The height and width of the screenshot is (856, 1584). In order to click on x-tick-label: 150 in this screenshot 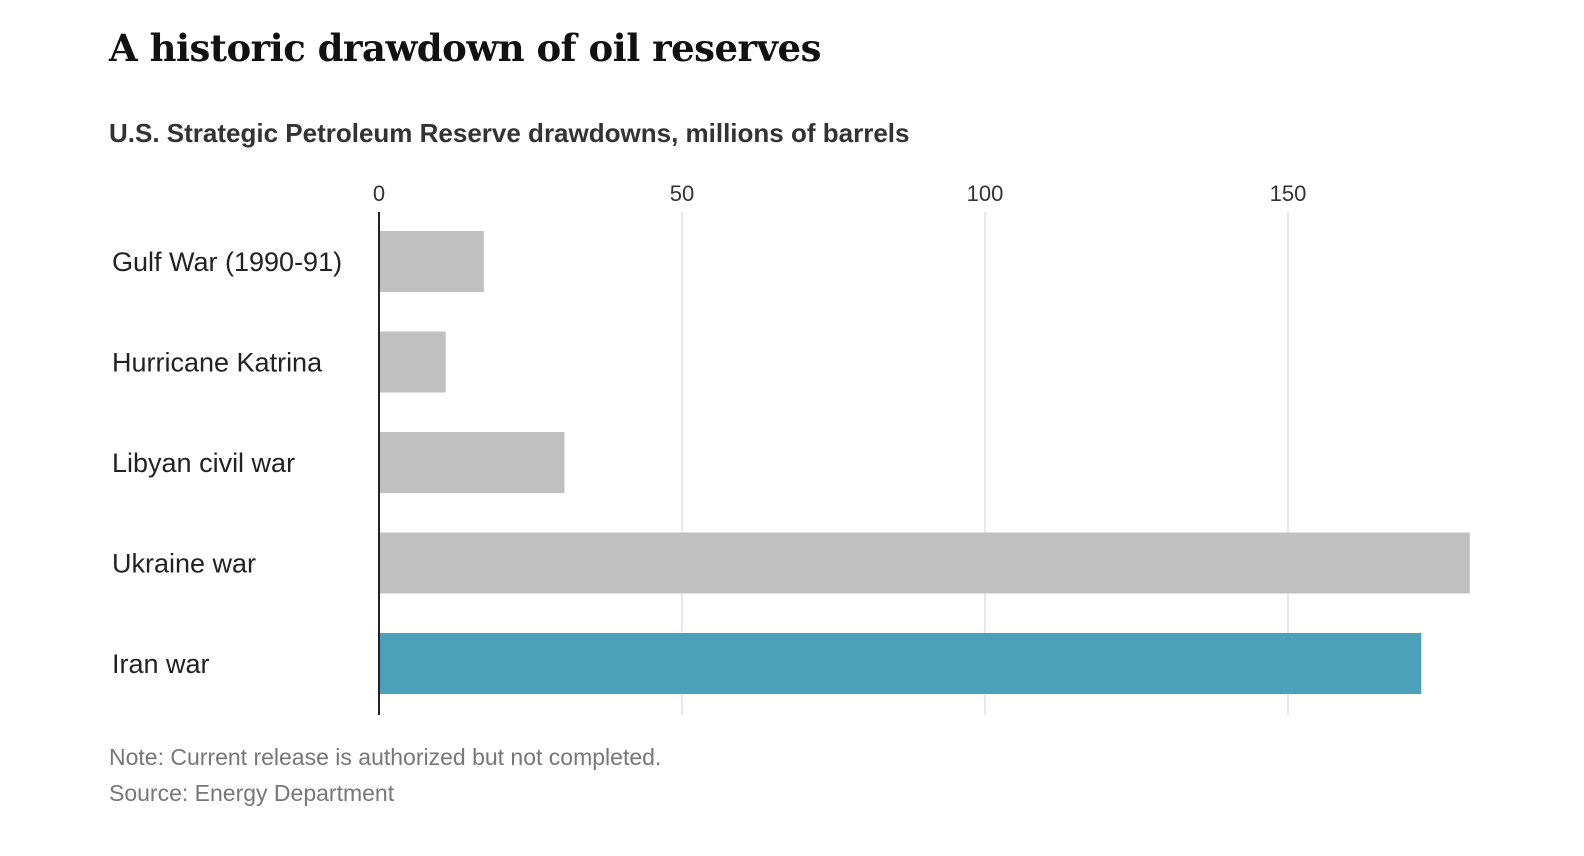, I will do `click(1288, 193)`.